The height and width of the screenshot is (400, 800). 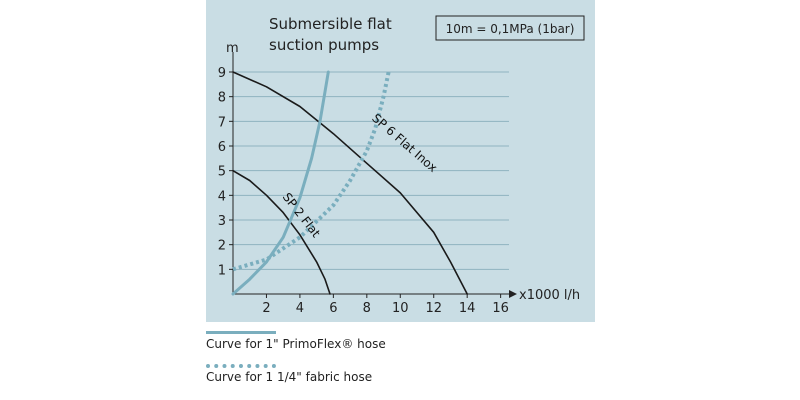 What do you see at coordinates (367, 308) in the screenshot?
I see `x-tick-label-8: 8` at bounding box center [367, 308].